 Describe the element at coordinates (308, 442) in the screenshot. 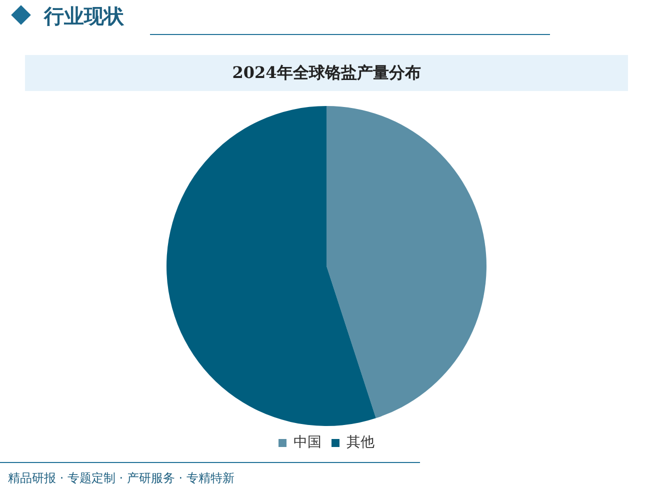

I see `legend-label: 中国` at that location.